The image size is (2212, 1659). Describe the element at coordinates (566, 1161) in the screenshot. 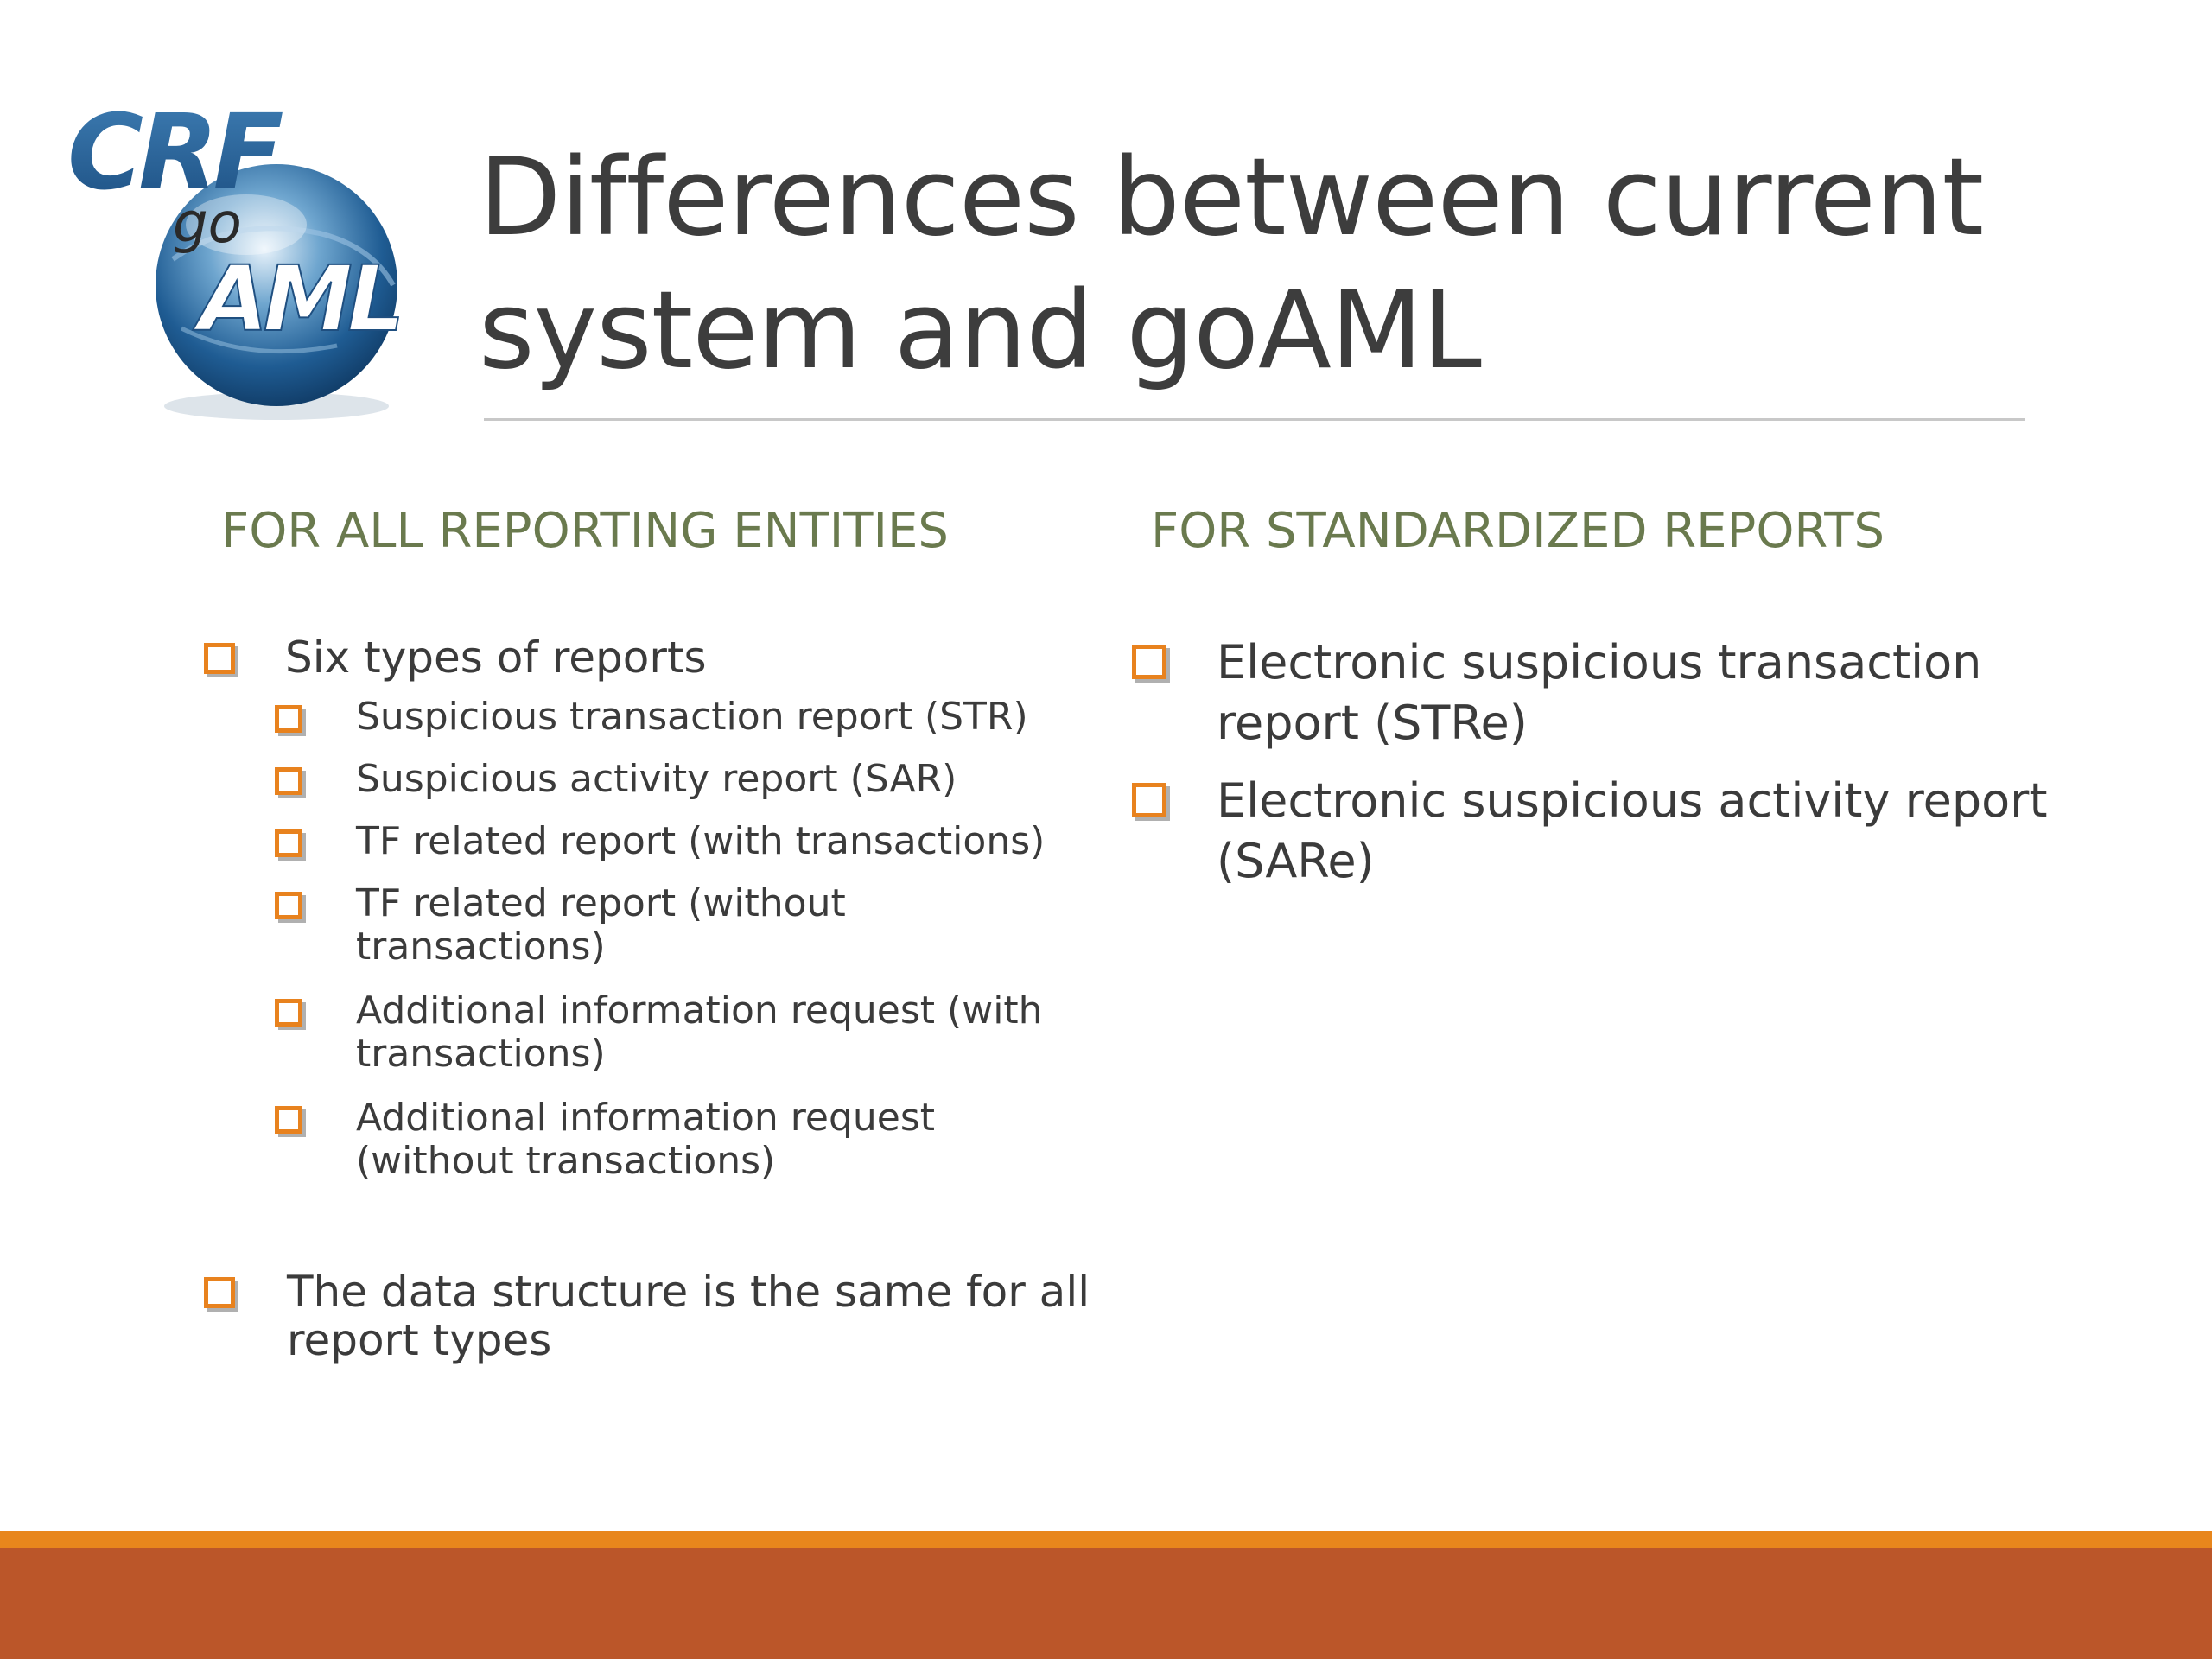

I see `sub-list-item-text-line-2: (without transactions)` at that location.